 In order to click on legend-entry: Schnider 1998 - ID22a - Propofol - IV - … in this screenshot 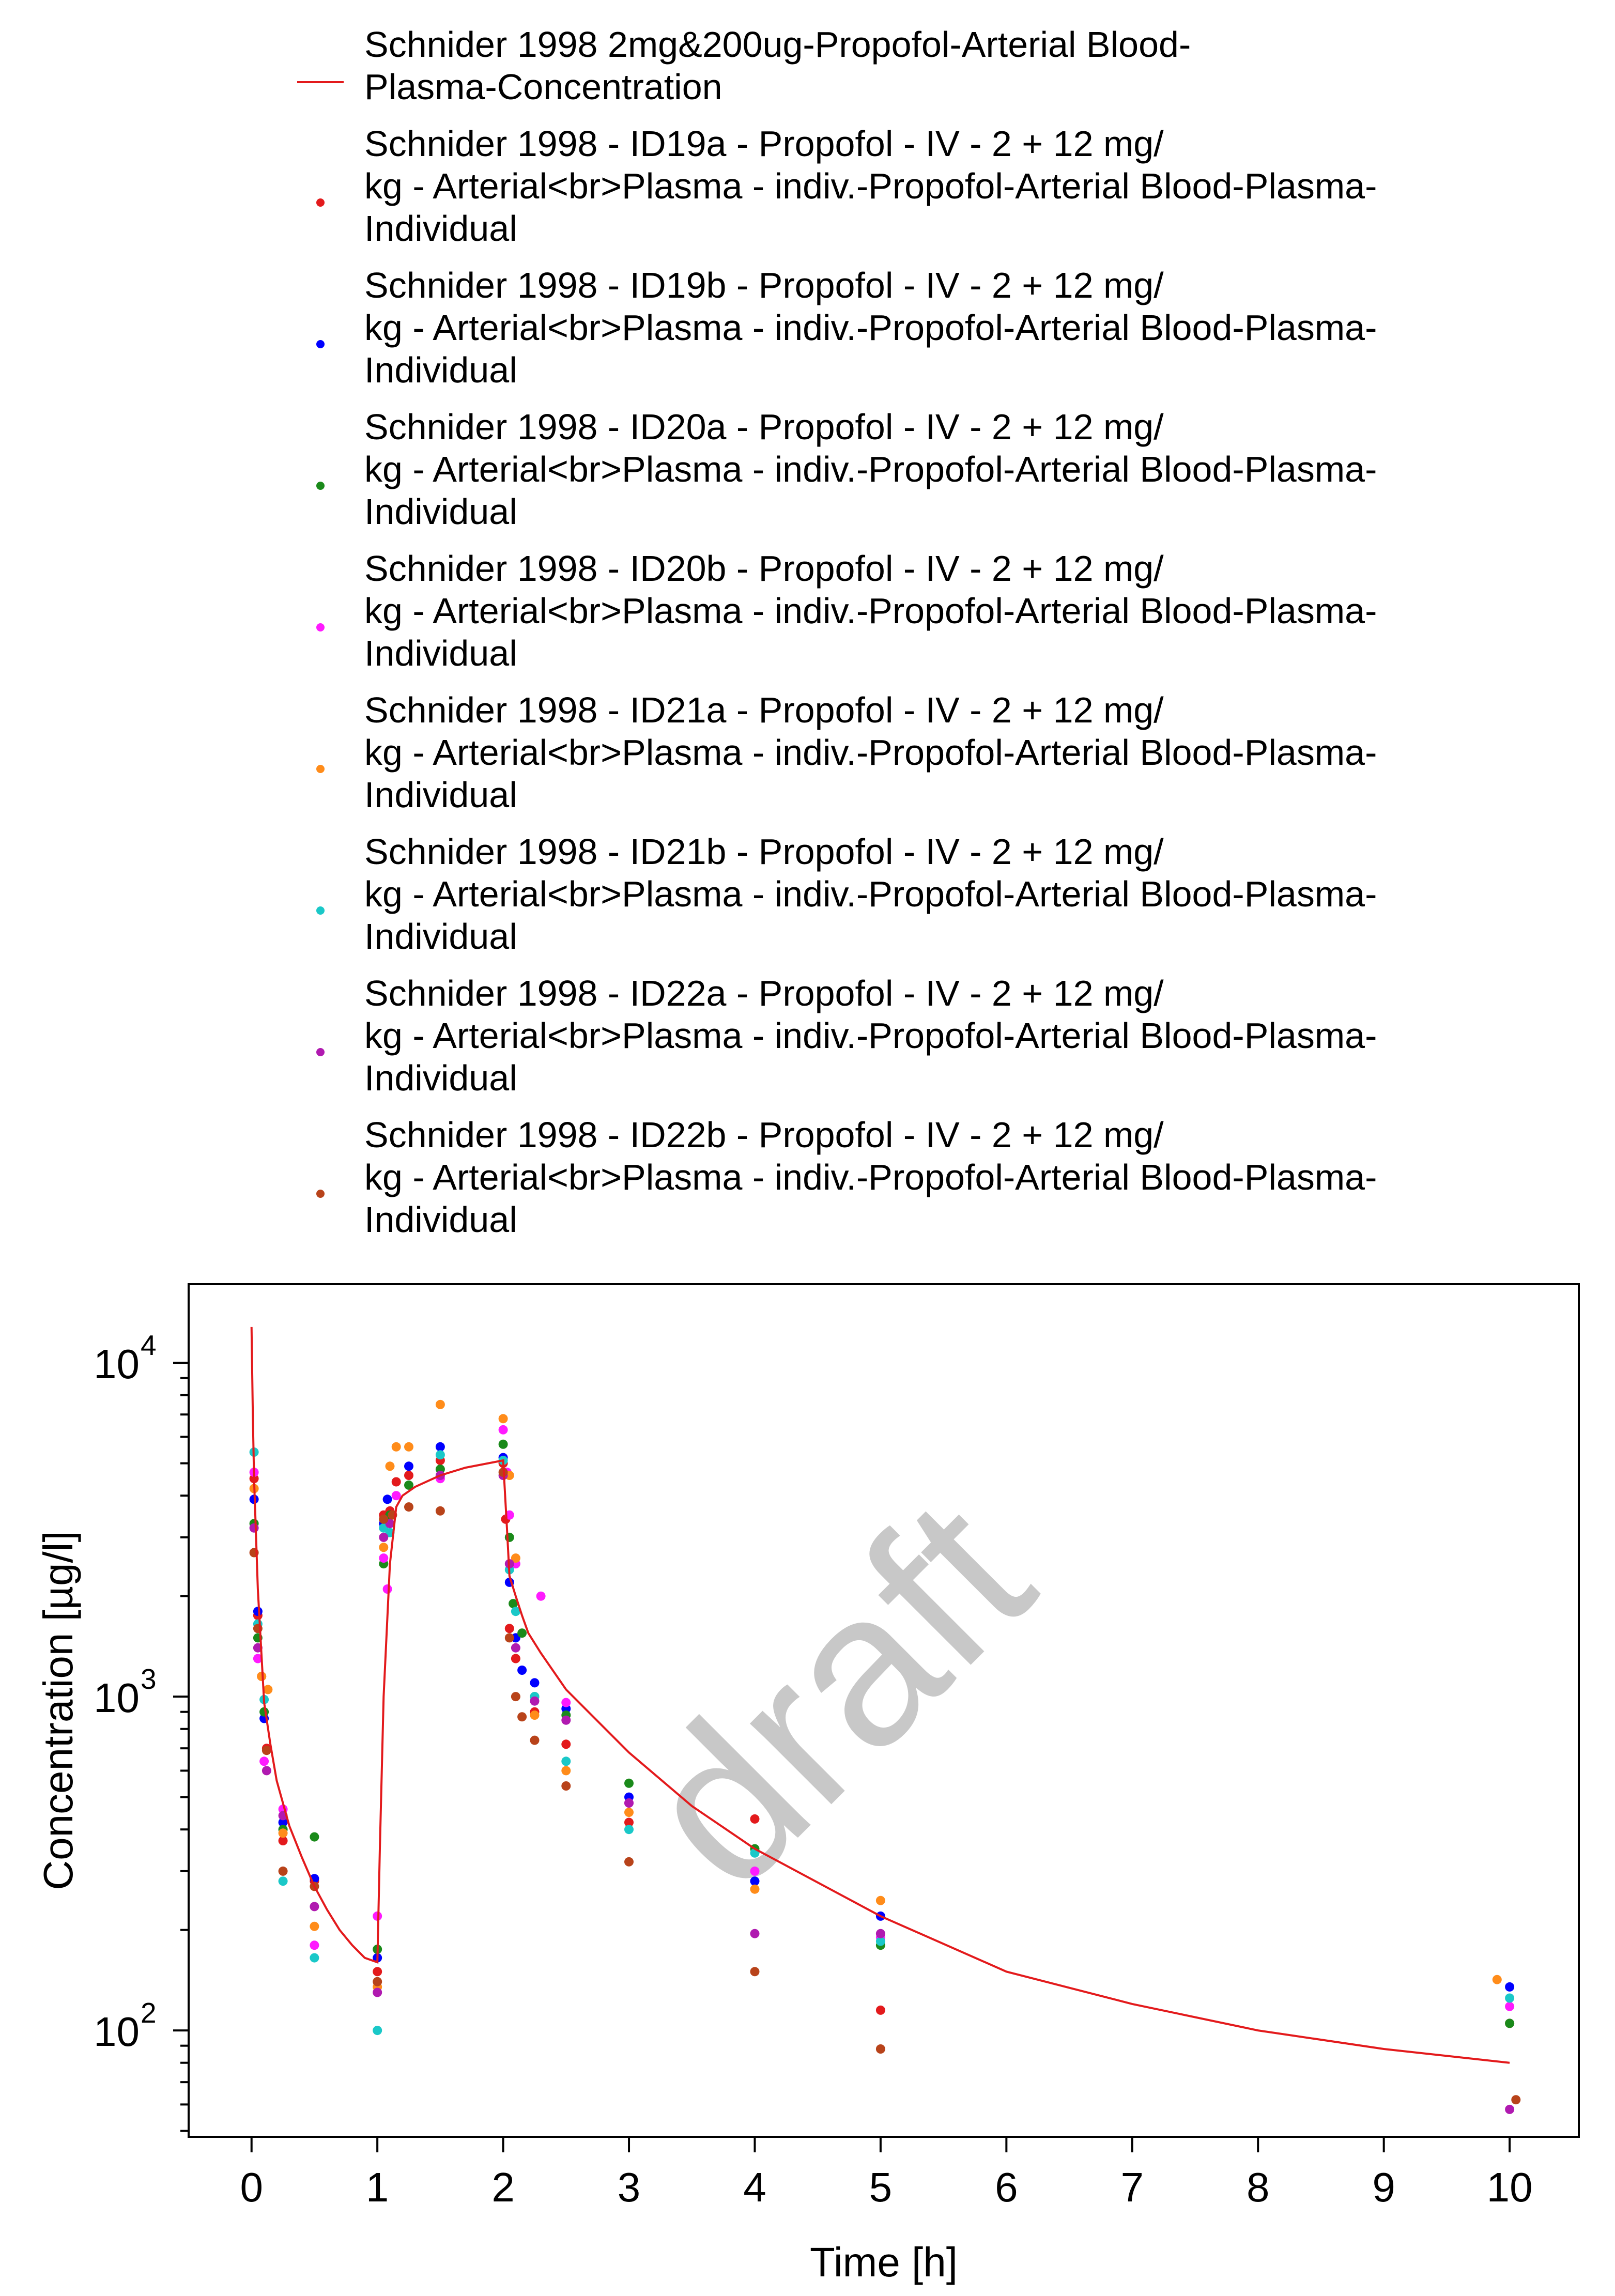, I will do `click(847, 1035)`.